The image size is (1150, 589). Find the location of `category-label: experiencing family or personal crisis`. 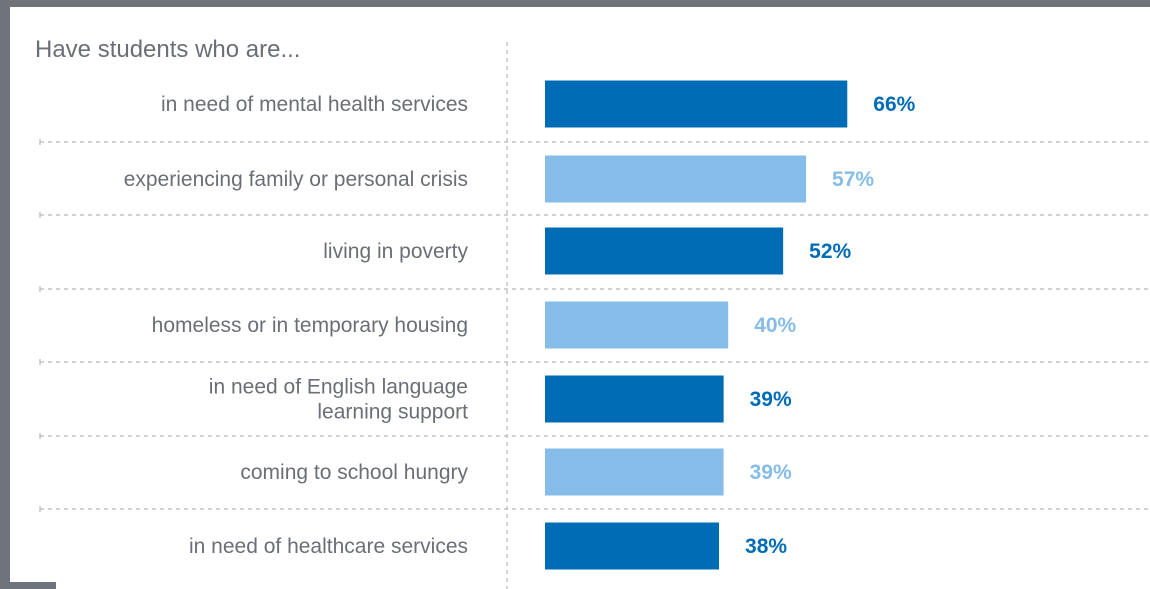

category-label: experiencing family or personal crisis is located at coordinates (296, 179).